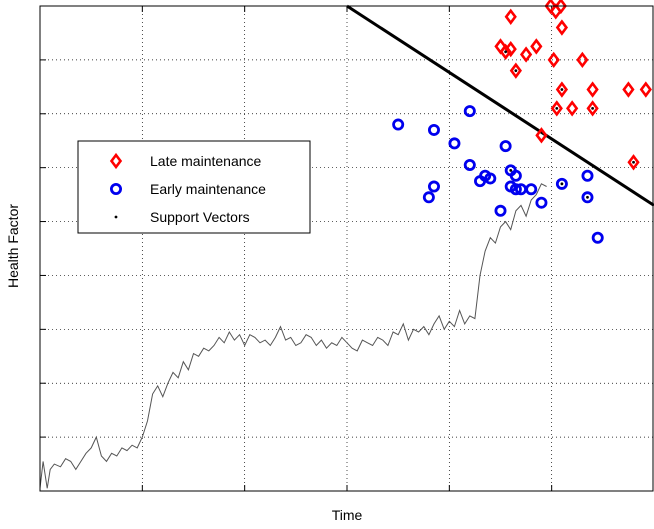 Image resolution: width=654 pixels, height=529 pixels. I want to click on legend-marker-late, so click(116, 161).